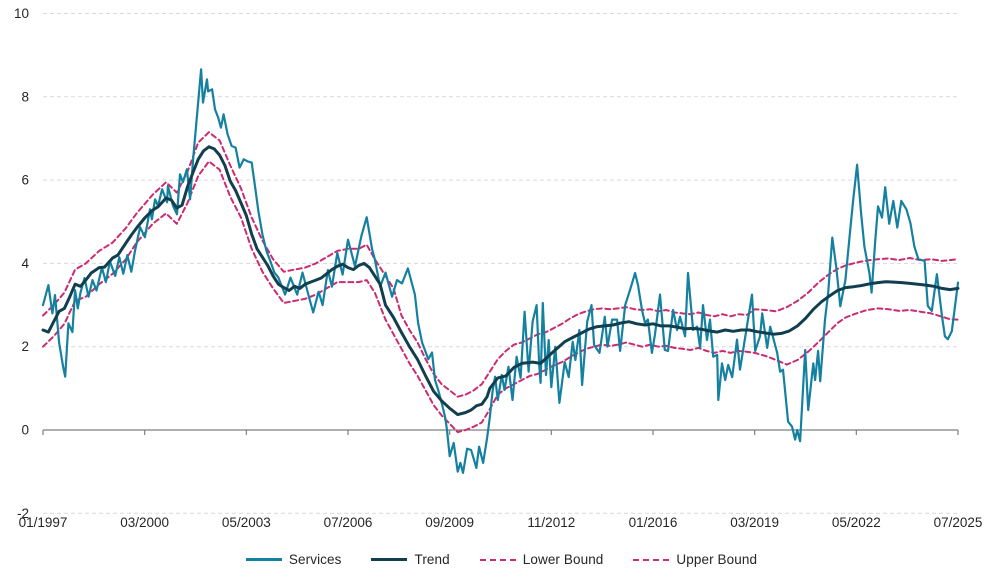 The width and height of the screenshot is (1003, 583). I want to click on y-tick-label: 0, so click(25, 430).